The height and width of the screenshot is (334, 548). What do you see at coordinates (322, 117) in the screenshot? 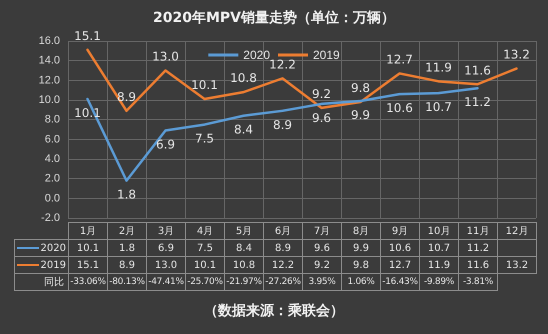
I see `text: 9.6` at bounding box center [322, 117].